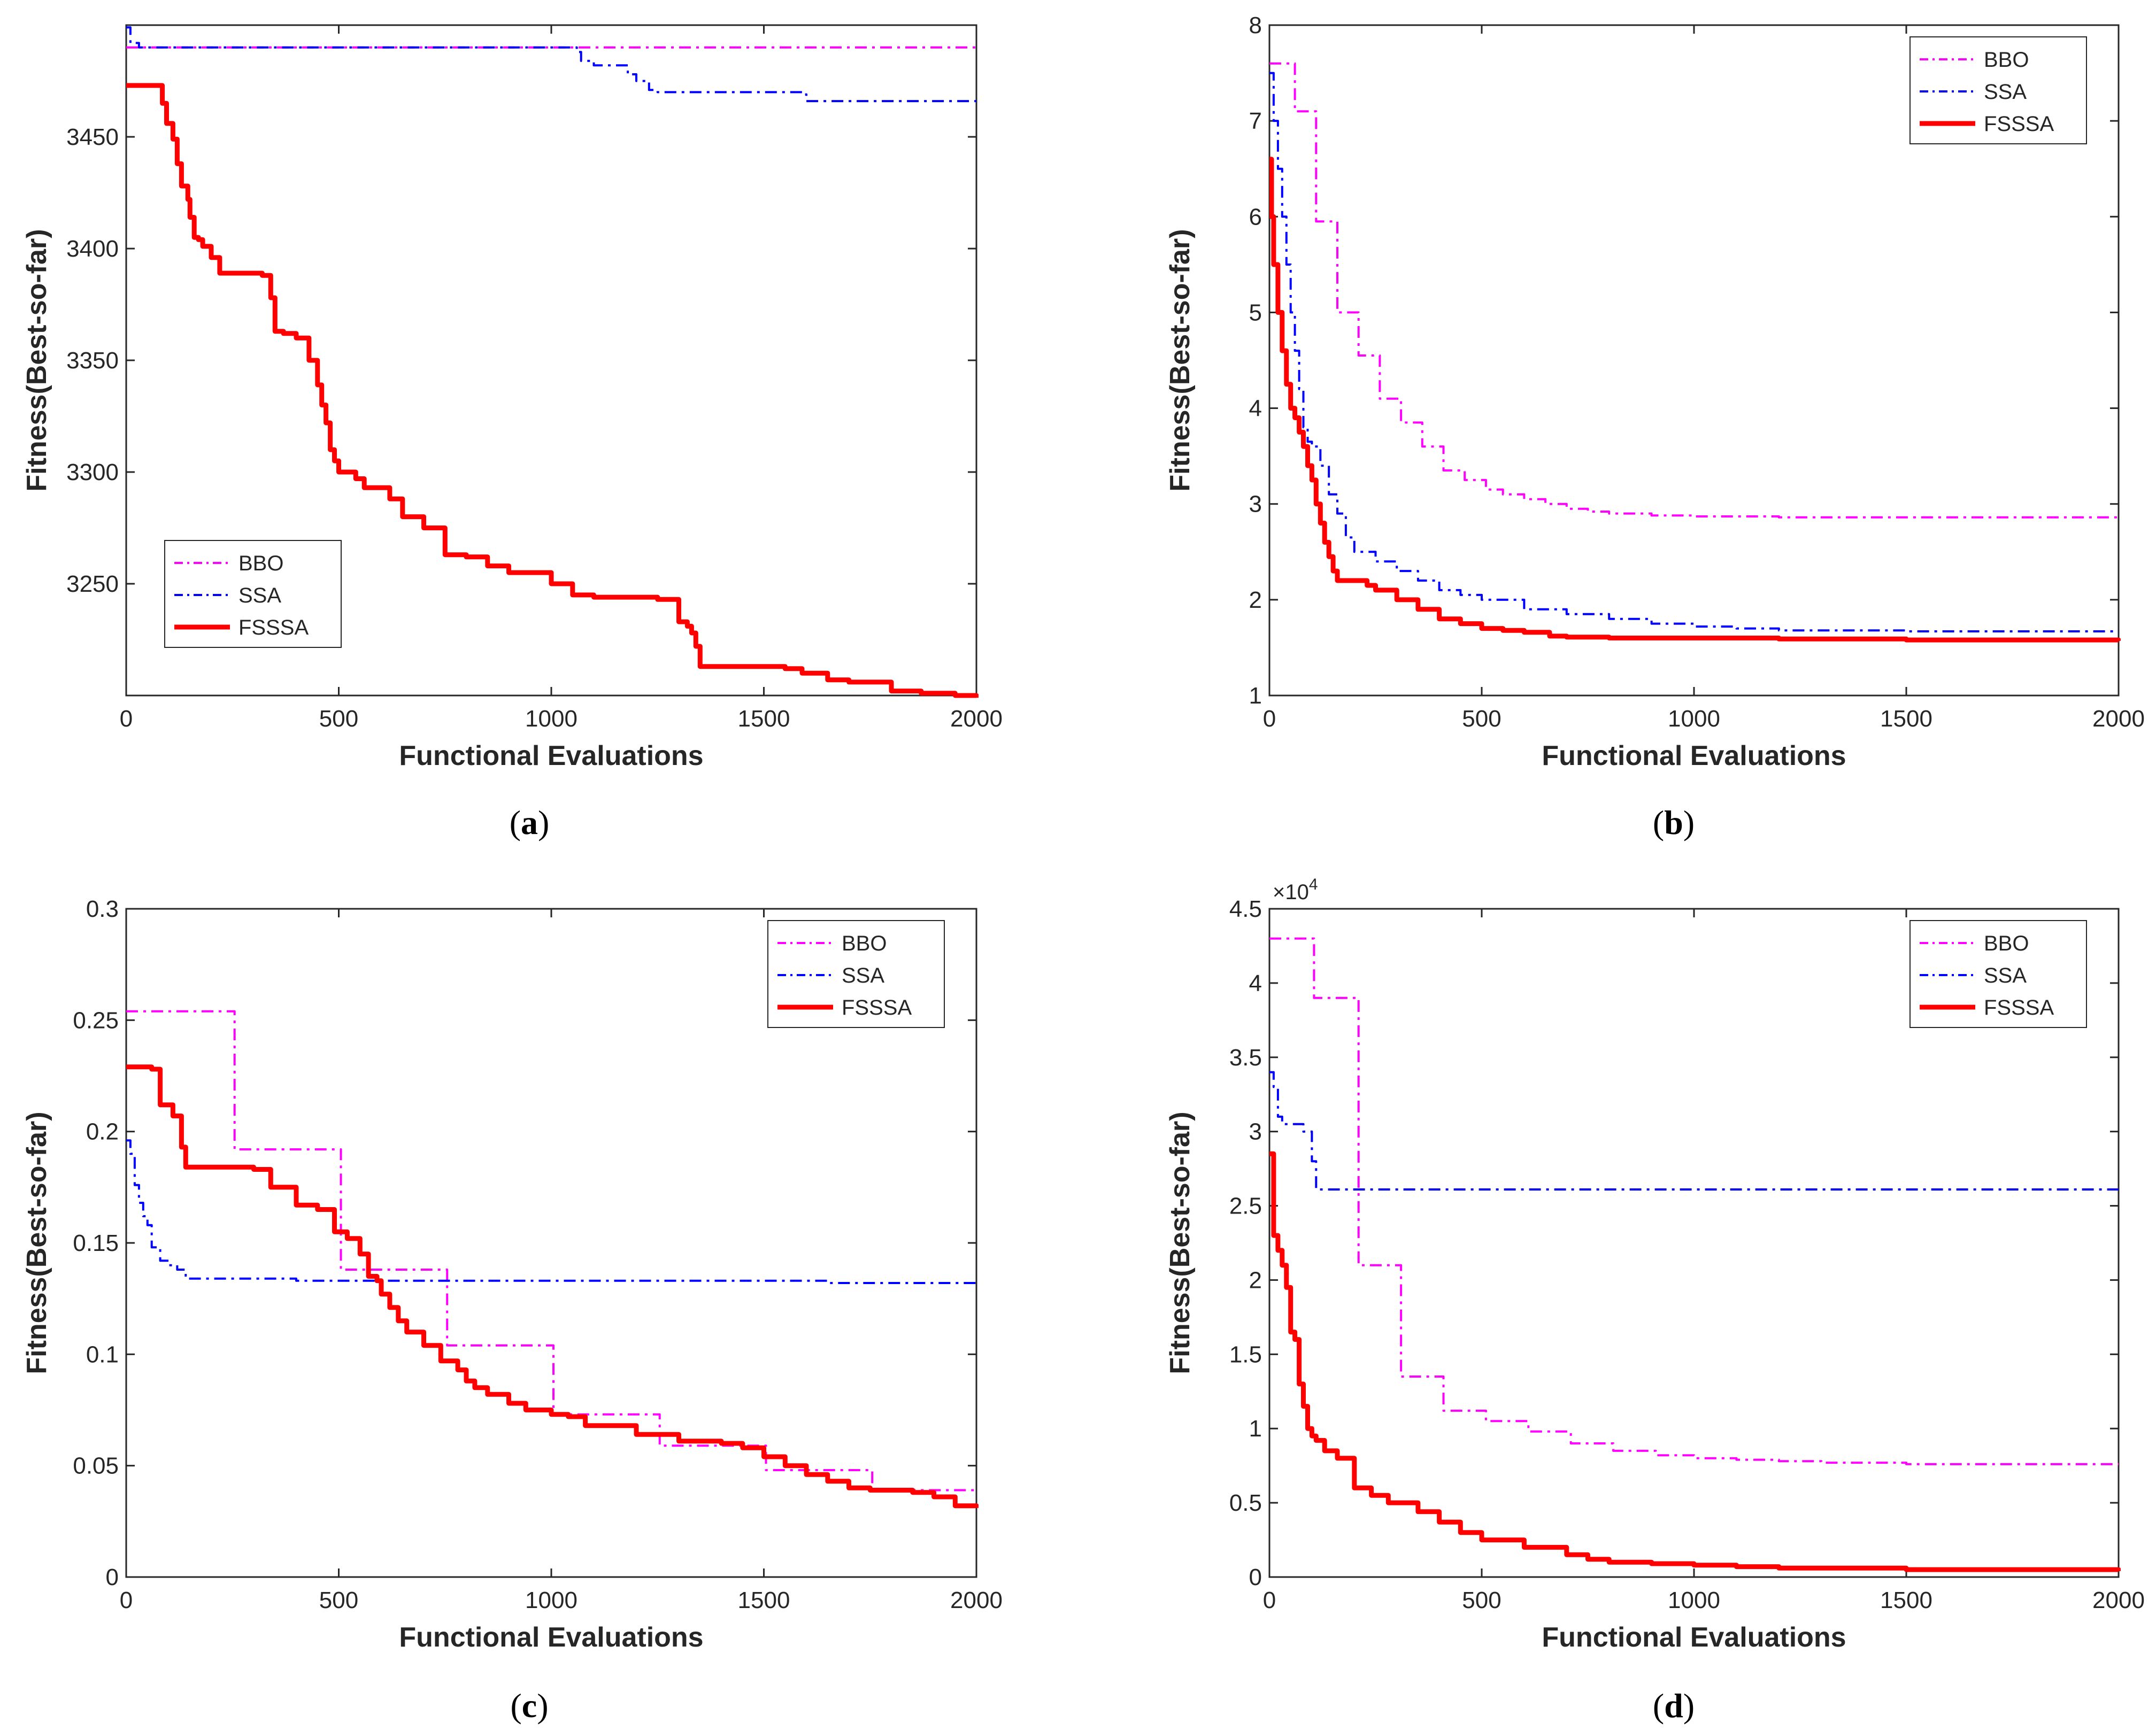  Describe the element at coordinates (1245, 1058) in the screenshot. I see `y-tick-label: 3.5` at that location.